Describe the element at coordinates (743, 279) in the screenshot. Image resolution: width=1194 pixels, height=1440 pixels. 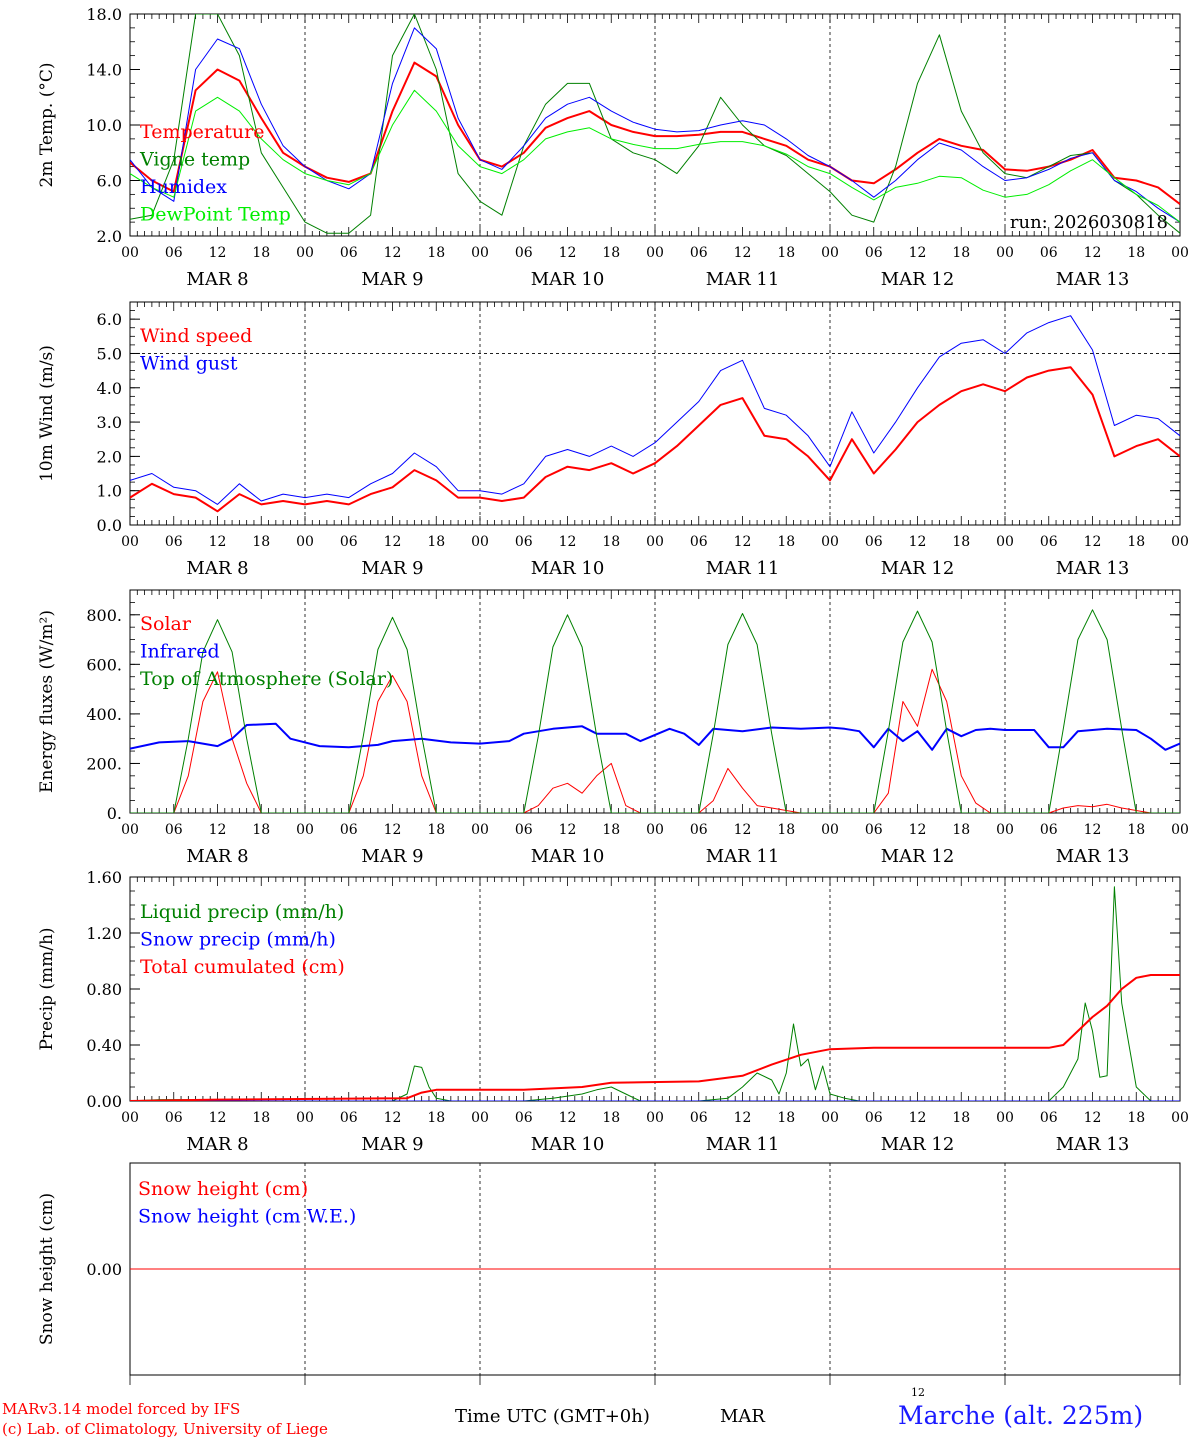
I see `day-label: MAR 11` at that location.